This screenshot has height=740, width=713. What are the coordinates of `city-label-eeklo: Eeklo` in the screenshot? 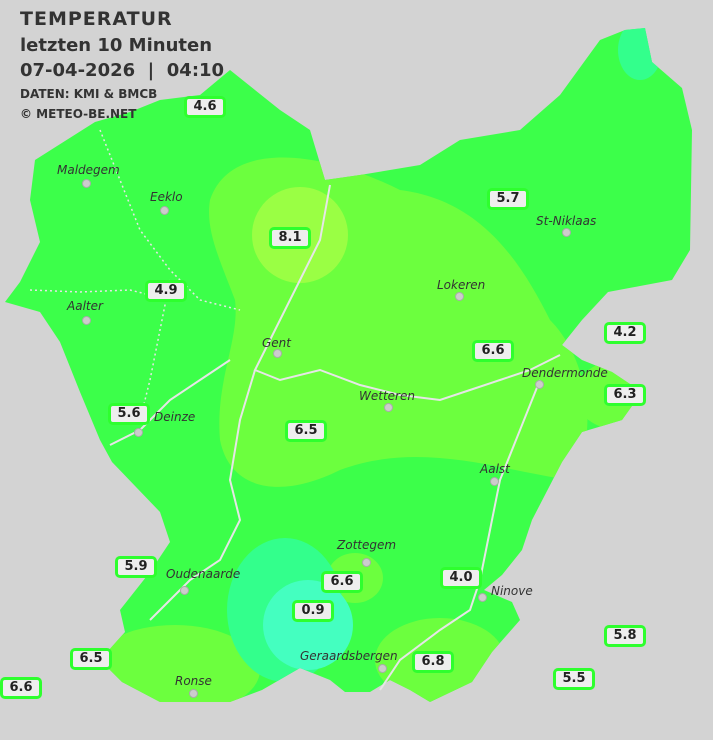 It's located at (166, 197).